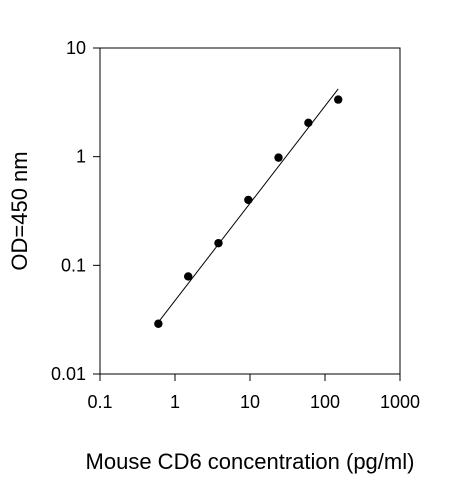  Describe the element at coordinates (68, 374) in the screenshot. I see `y-tick-label: 0.01` at that location.